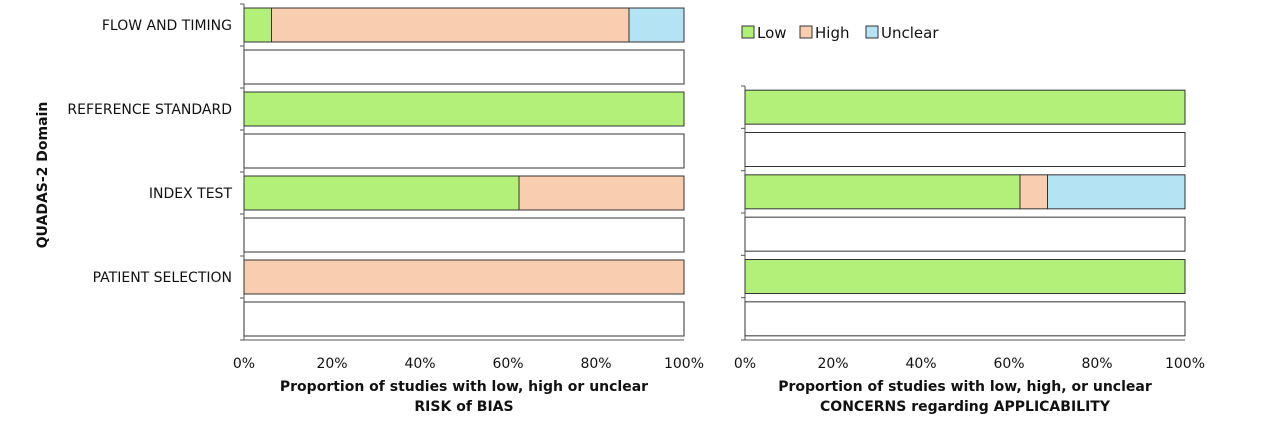 The width and height of the screenshot is (1280, 428). Describe the element at coordinates (1116, 192) in the screenshot. I see `bar-unclear-index-test` at that location.